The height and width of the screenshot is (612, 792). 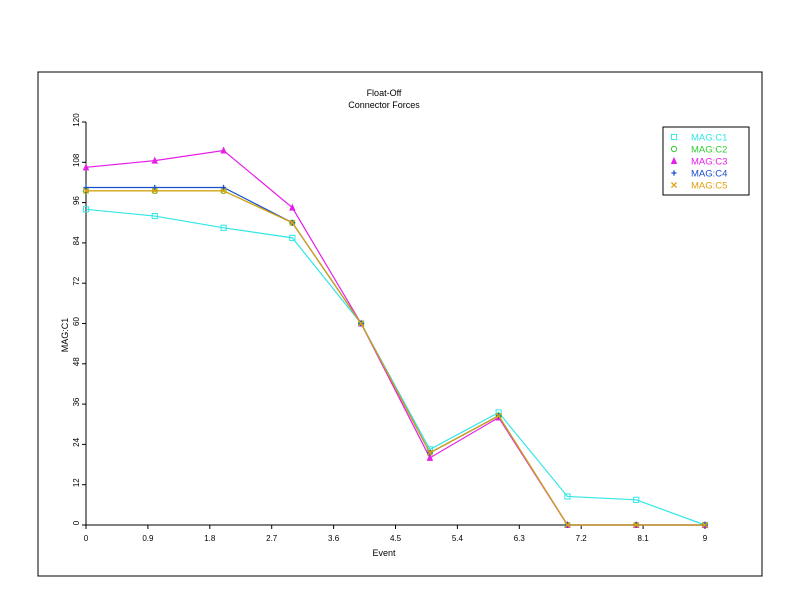 What do you see at coordinates (76, 441) in the screenshot?
I see `y-tick-label: 24` at bounding box center [76, 441].